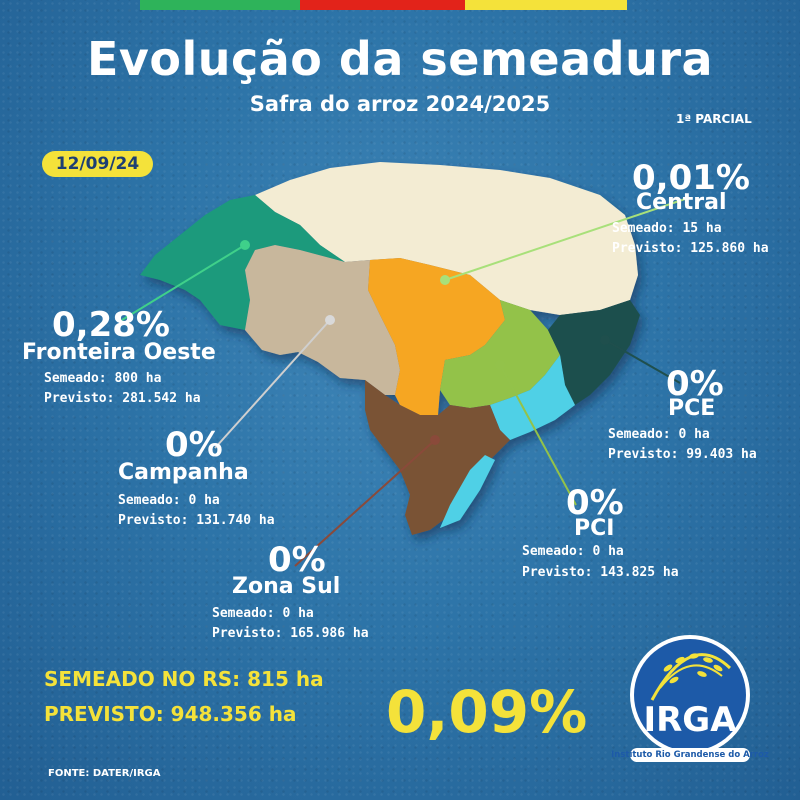 This screenshot has height=800, width=800. I want to click on campanha-name: Campanha, so click(183, 472).